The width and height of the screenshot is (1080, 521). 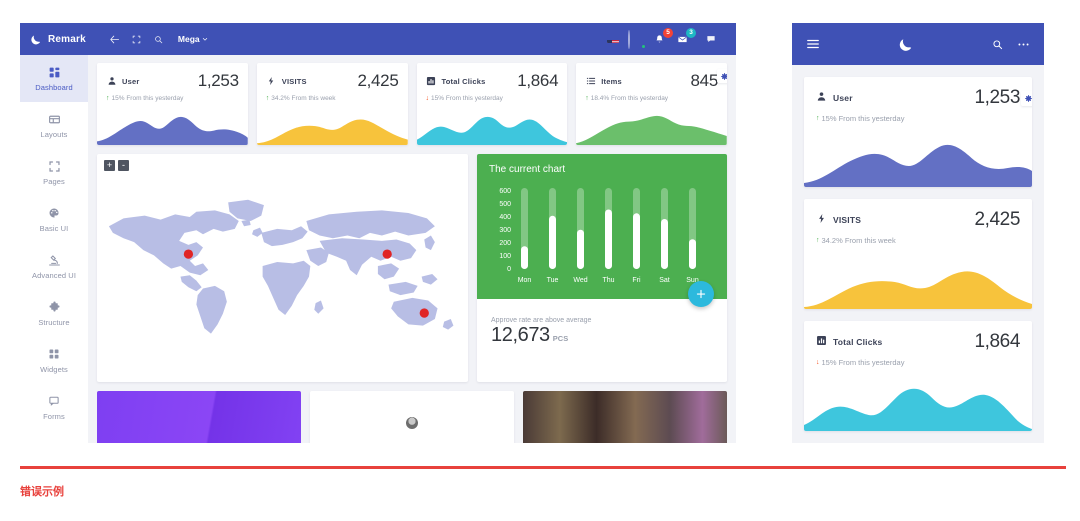 What do you see at coordinates (67, 39) in the screenshot?
I see `brand-name: Remark` at bounding box center [67, 39].